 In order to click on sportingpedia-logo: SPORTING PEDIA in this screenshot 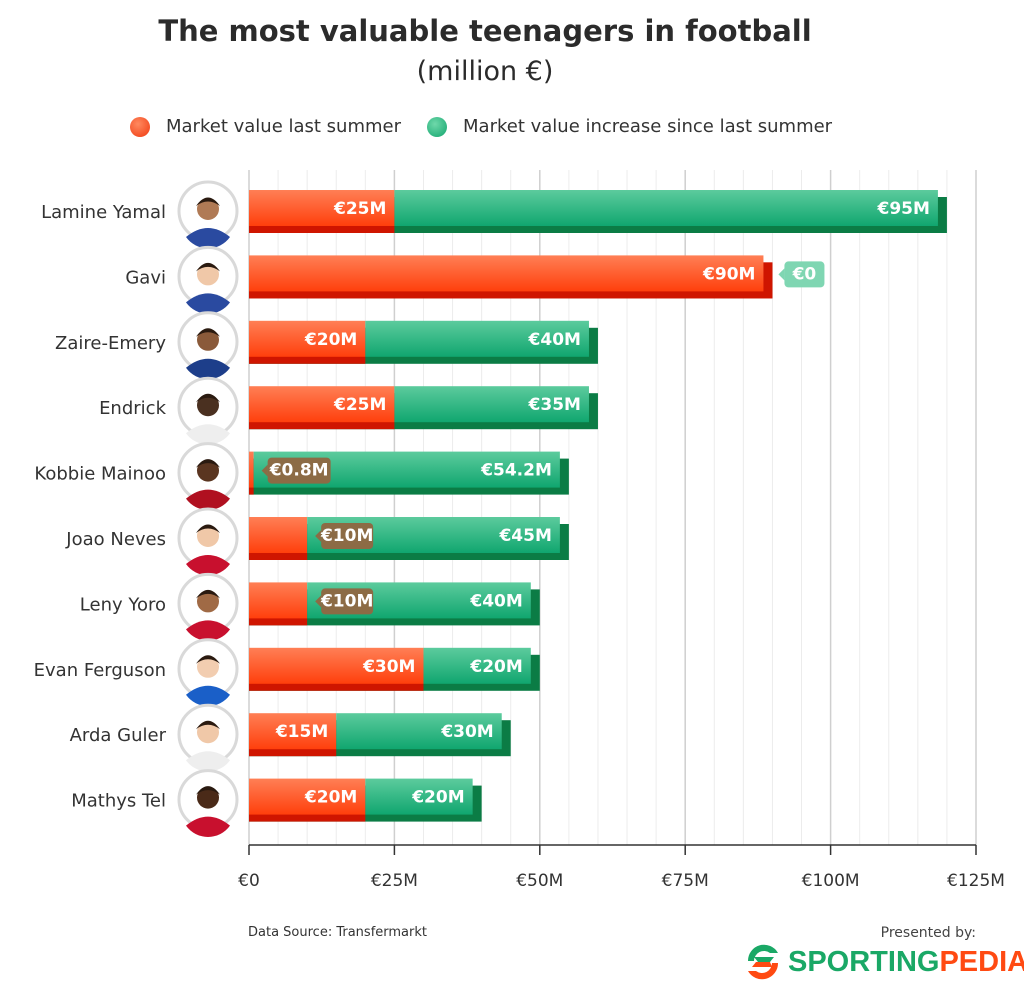, I will do `click(883, 962)`.